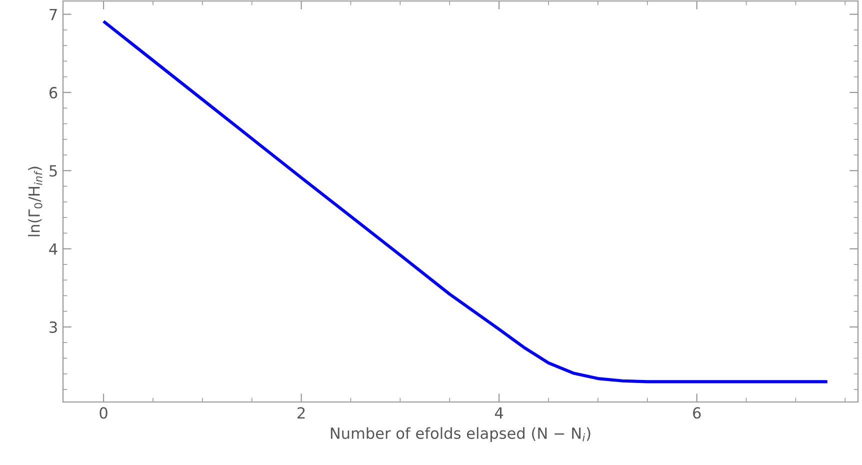  I want to click on y-tick-label: 5, so click(53, 171).